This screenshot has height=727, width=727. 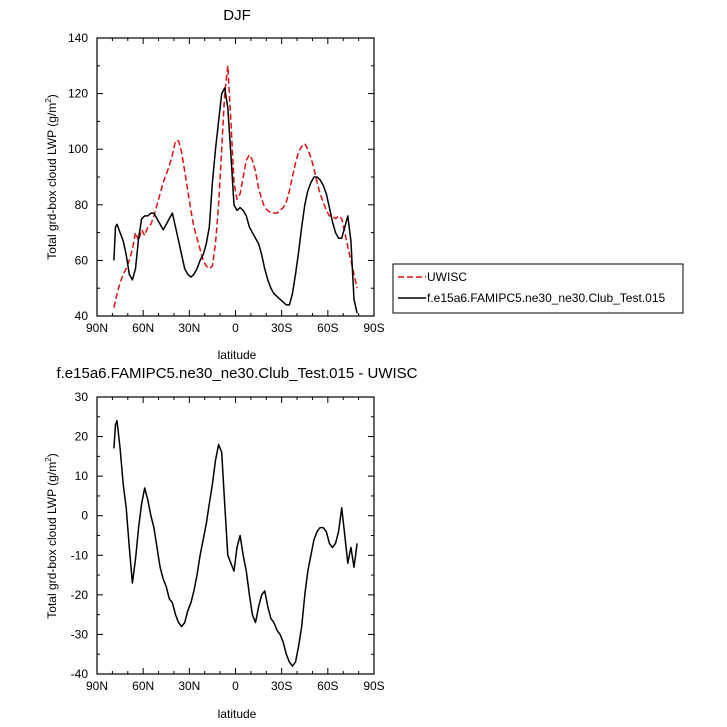 I want to click on bottom-chart-ylabel-sup: 2, so click(x=48, y=459).